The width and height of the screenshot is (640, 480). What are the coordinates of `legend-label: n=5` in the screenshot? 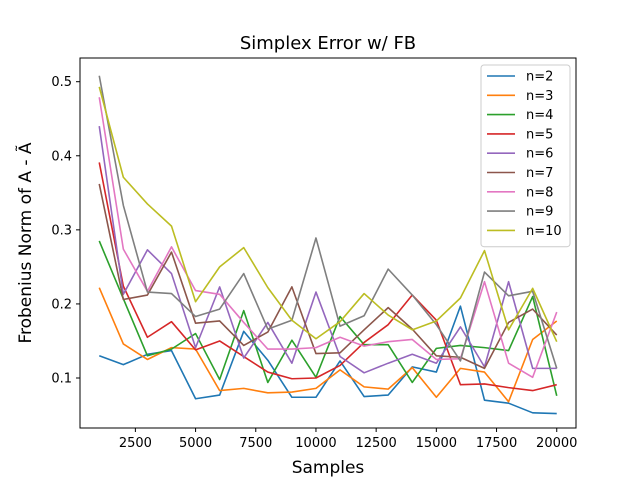 It's located at (539, 134).